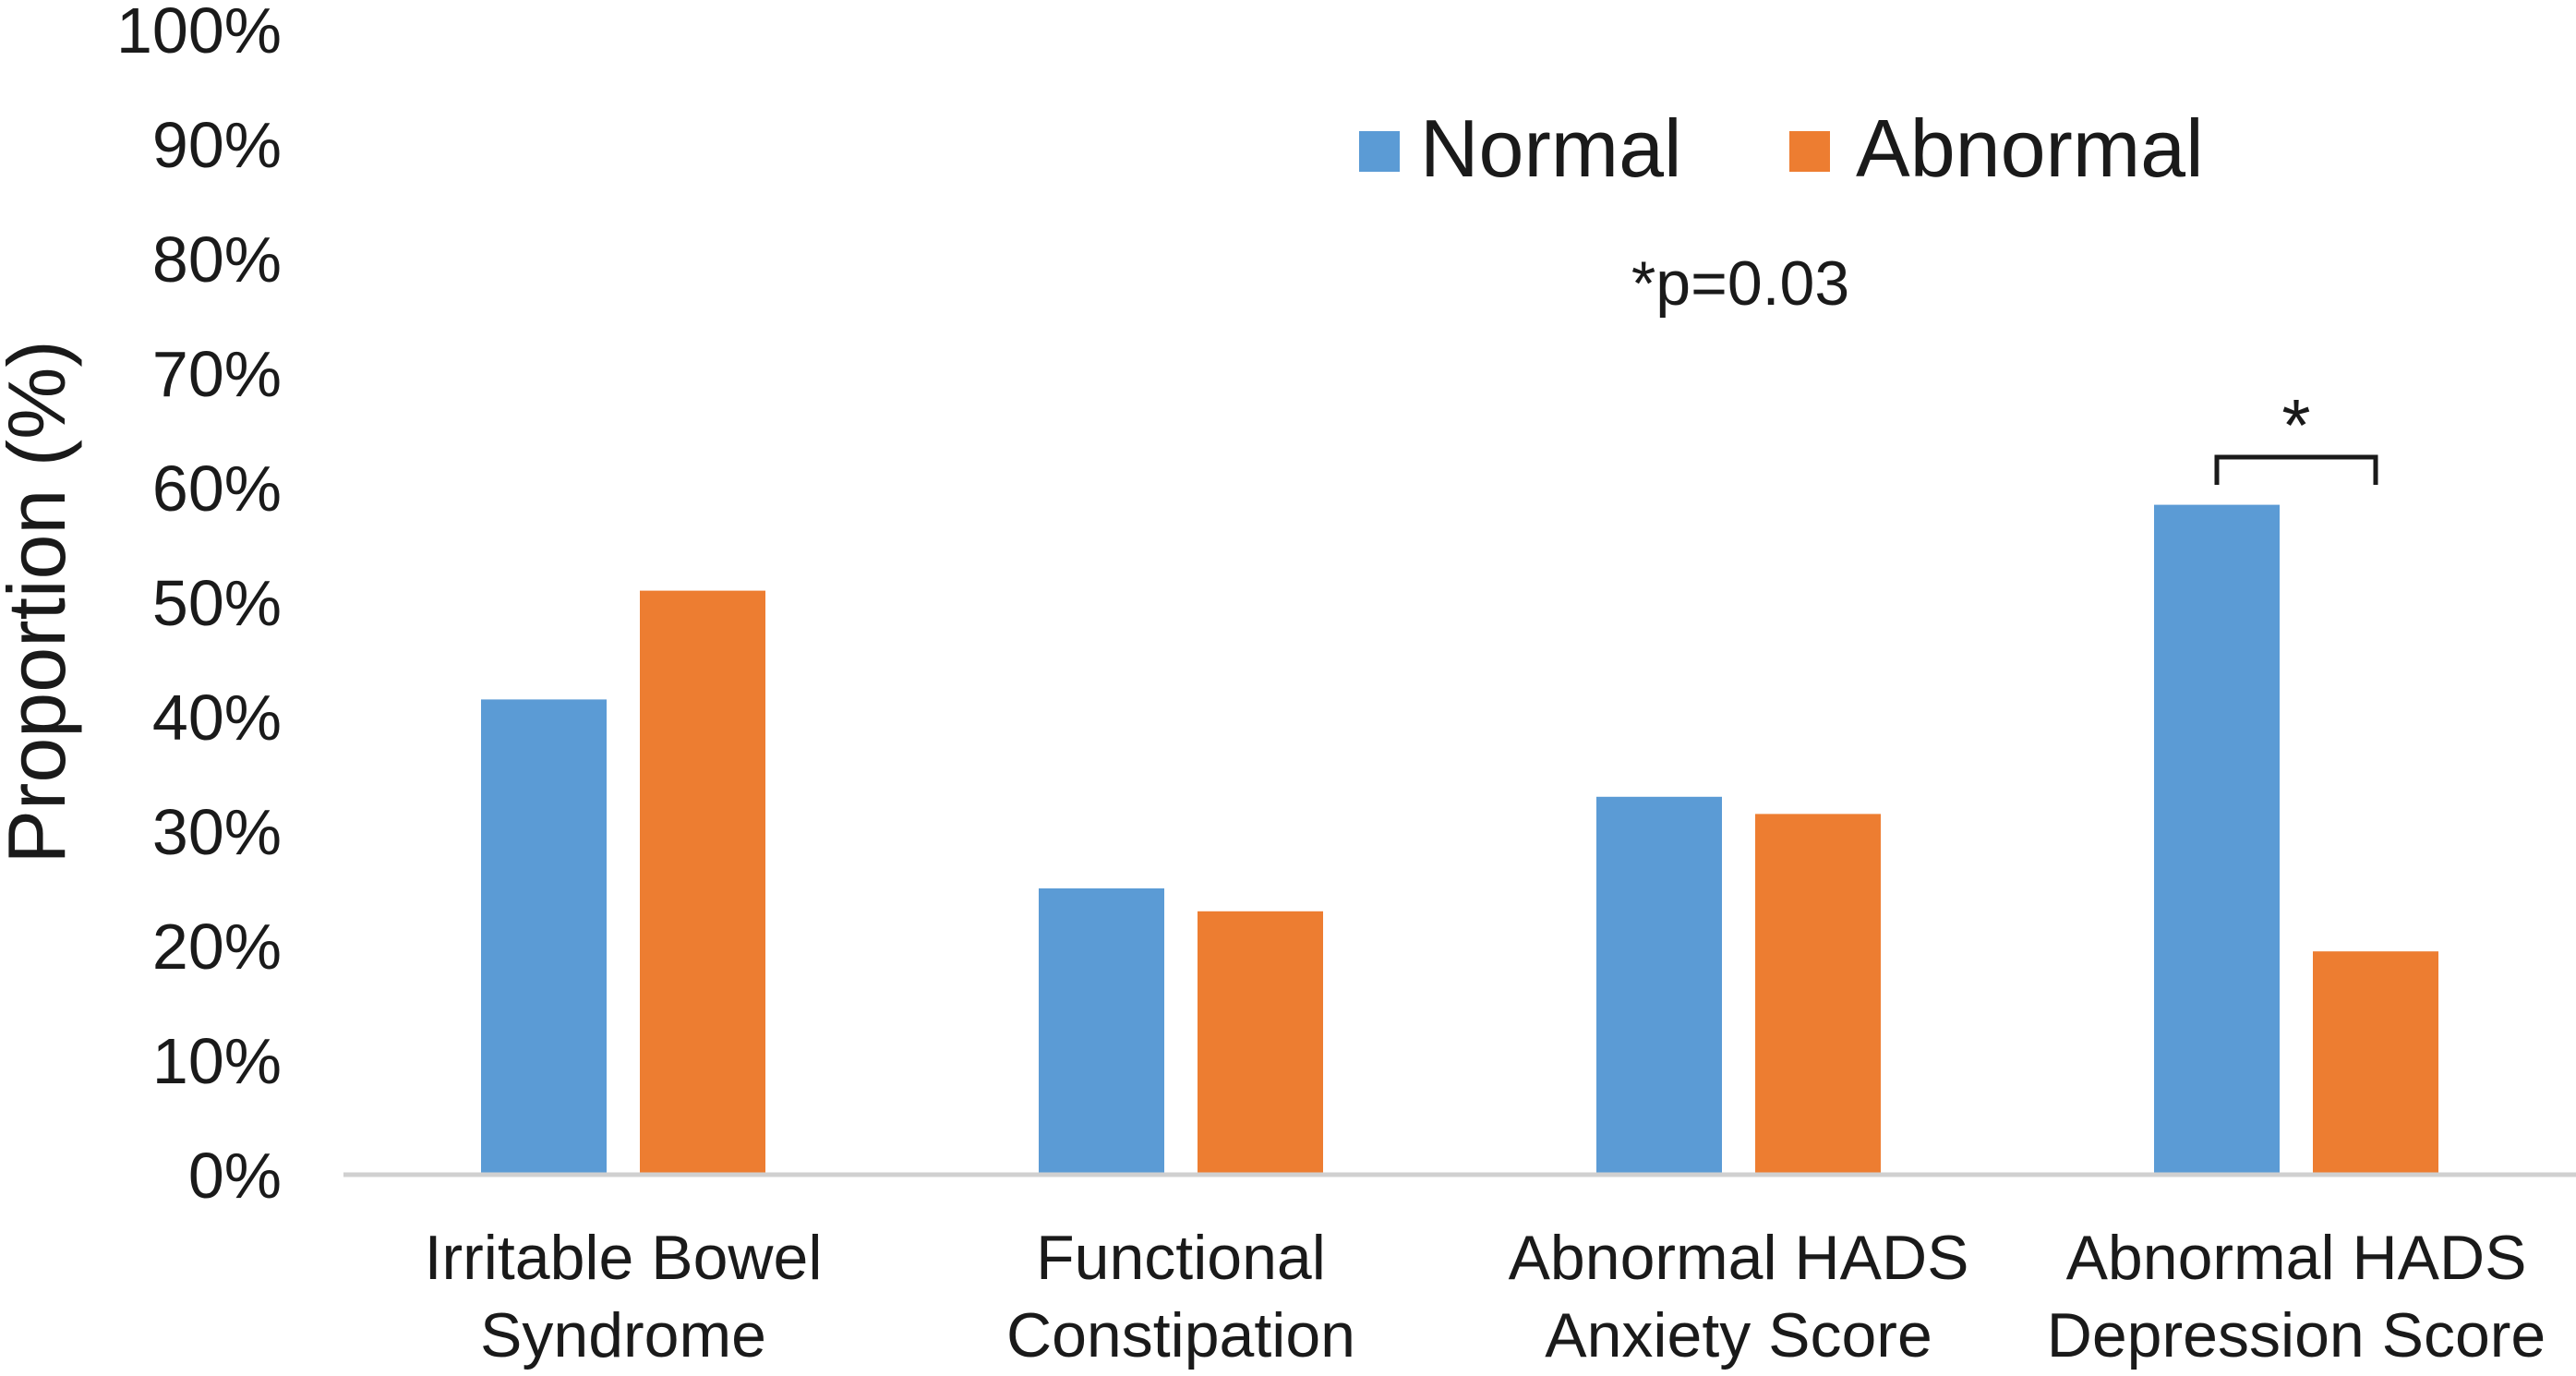 The width and height of the screenshot is (2576, 1376). Describe the element at coordinates (217, 947) in the screenshot. I see `y-tick-label: 20%` at that location.